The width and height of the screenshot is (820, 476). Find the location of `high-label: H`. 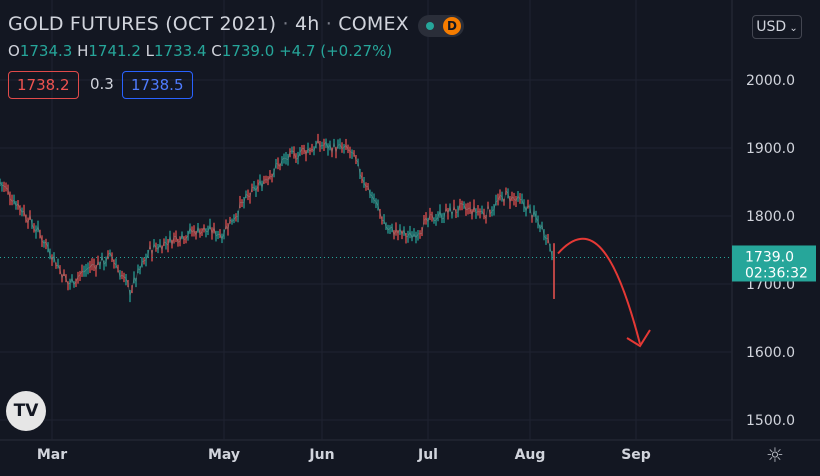

high-label: H is located at coordinates (83, 51).